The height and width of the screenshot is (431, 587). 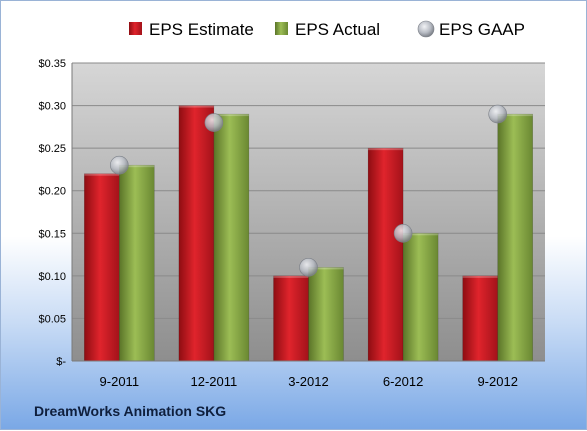 What do you see at coordinates (480, 318) in the screenshot?
I see `bar-eps-estimate-9-2012` at bounding box center [480, 318].